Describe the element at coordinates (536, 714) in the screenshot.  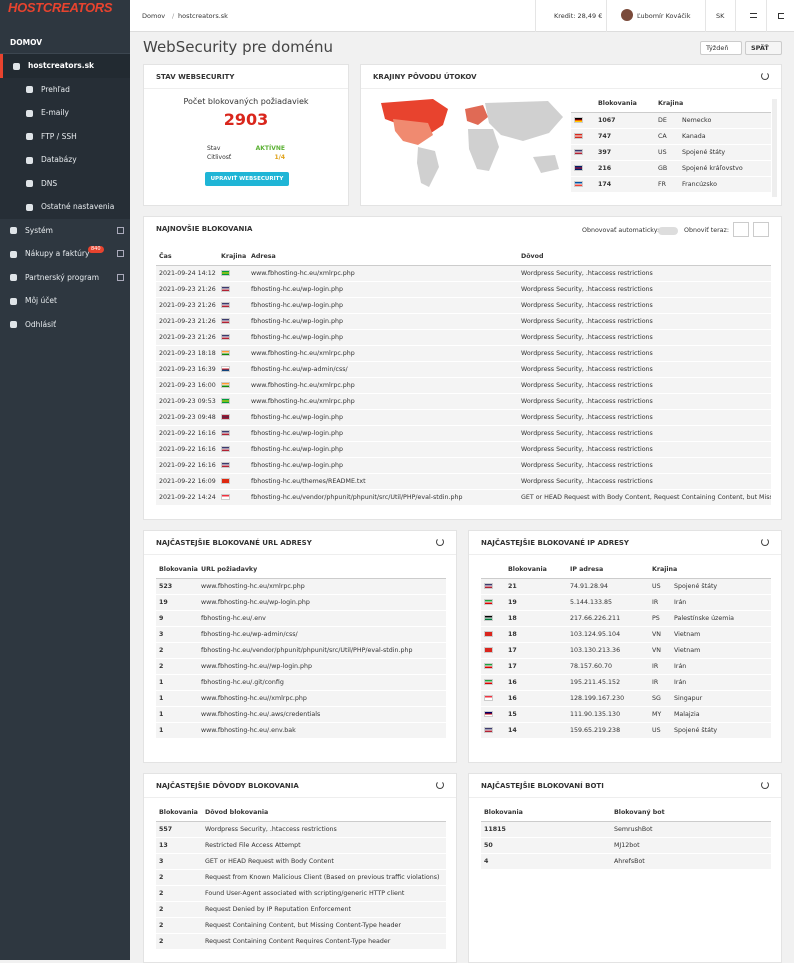
I see `table-cell: 15` at that location.